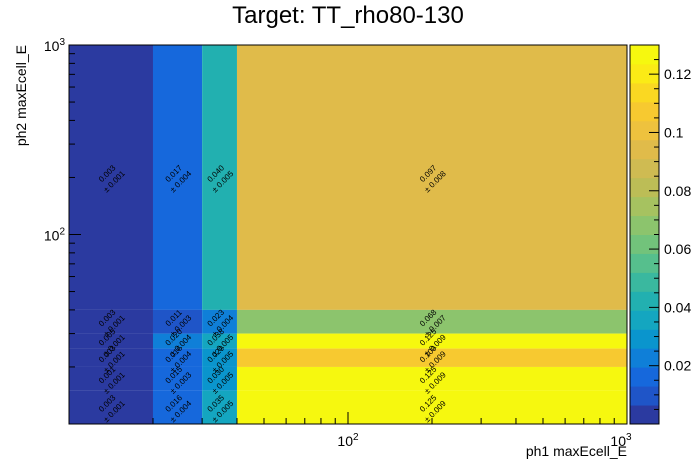 The height and width of the screenshot is (472, 696). Describe the element at coordinates (677, 307) in the screenshot. I see `colorbar-tick-label: 0.04` at that location.